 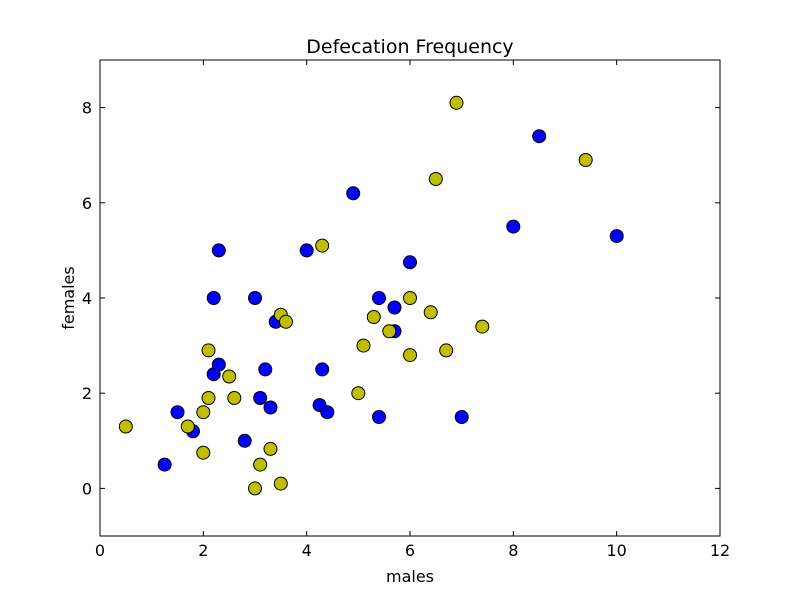 I want to click on y-tick-label: 8, so click(x=87, y=108).